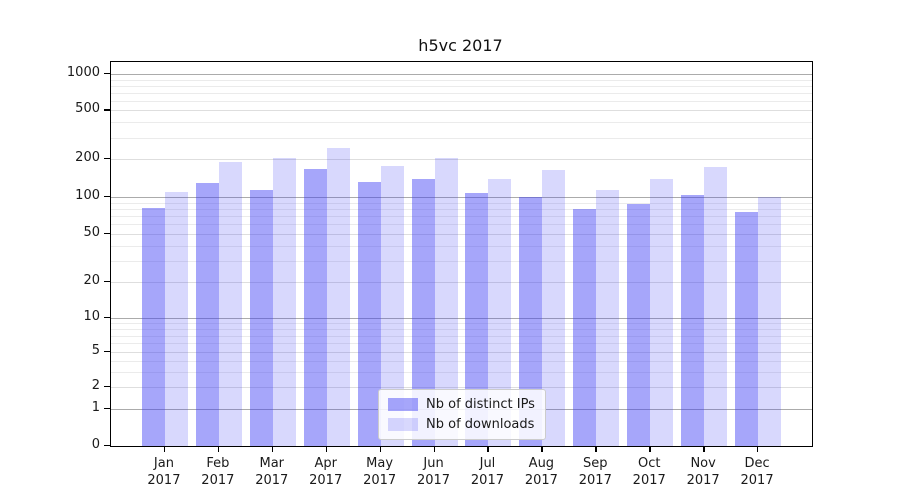 The image size is (900, 500). I want to click on bar-distinct-ips-dec, so click(747, 329).